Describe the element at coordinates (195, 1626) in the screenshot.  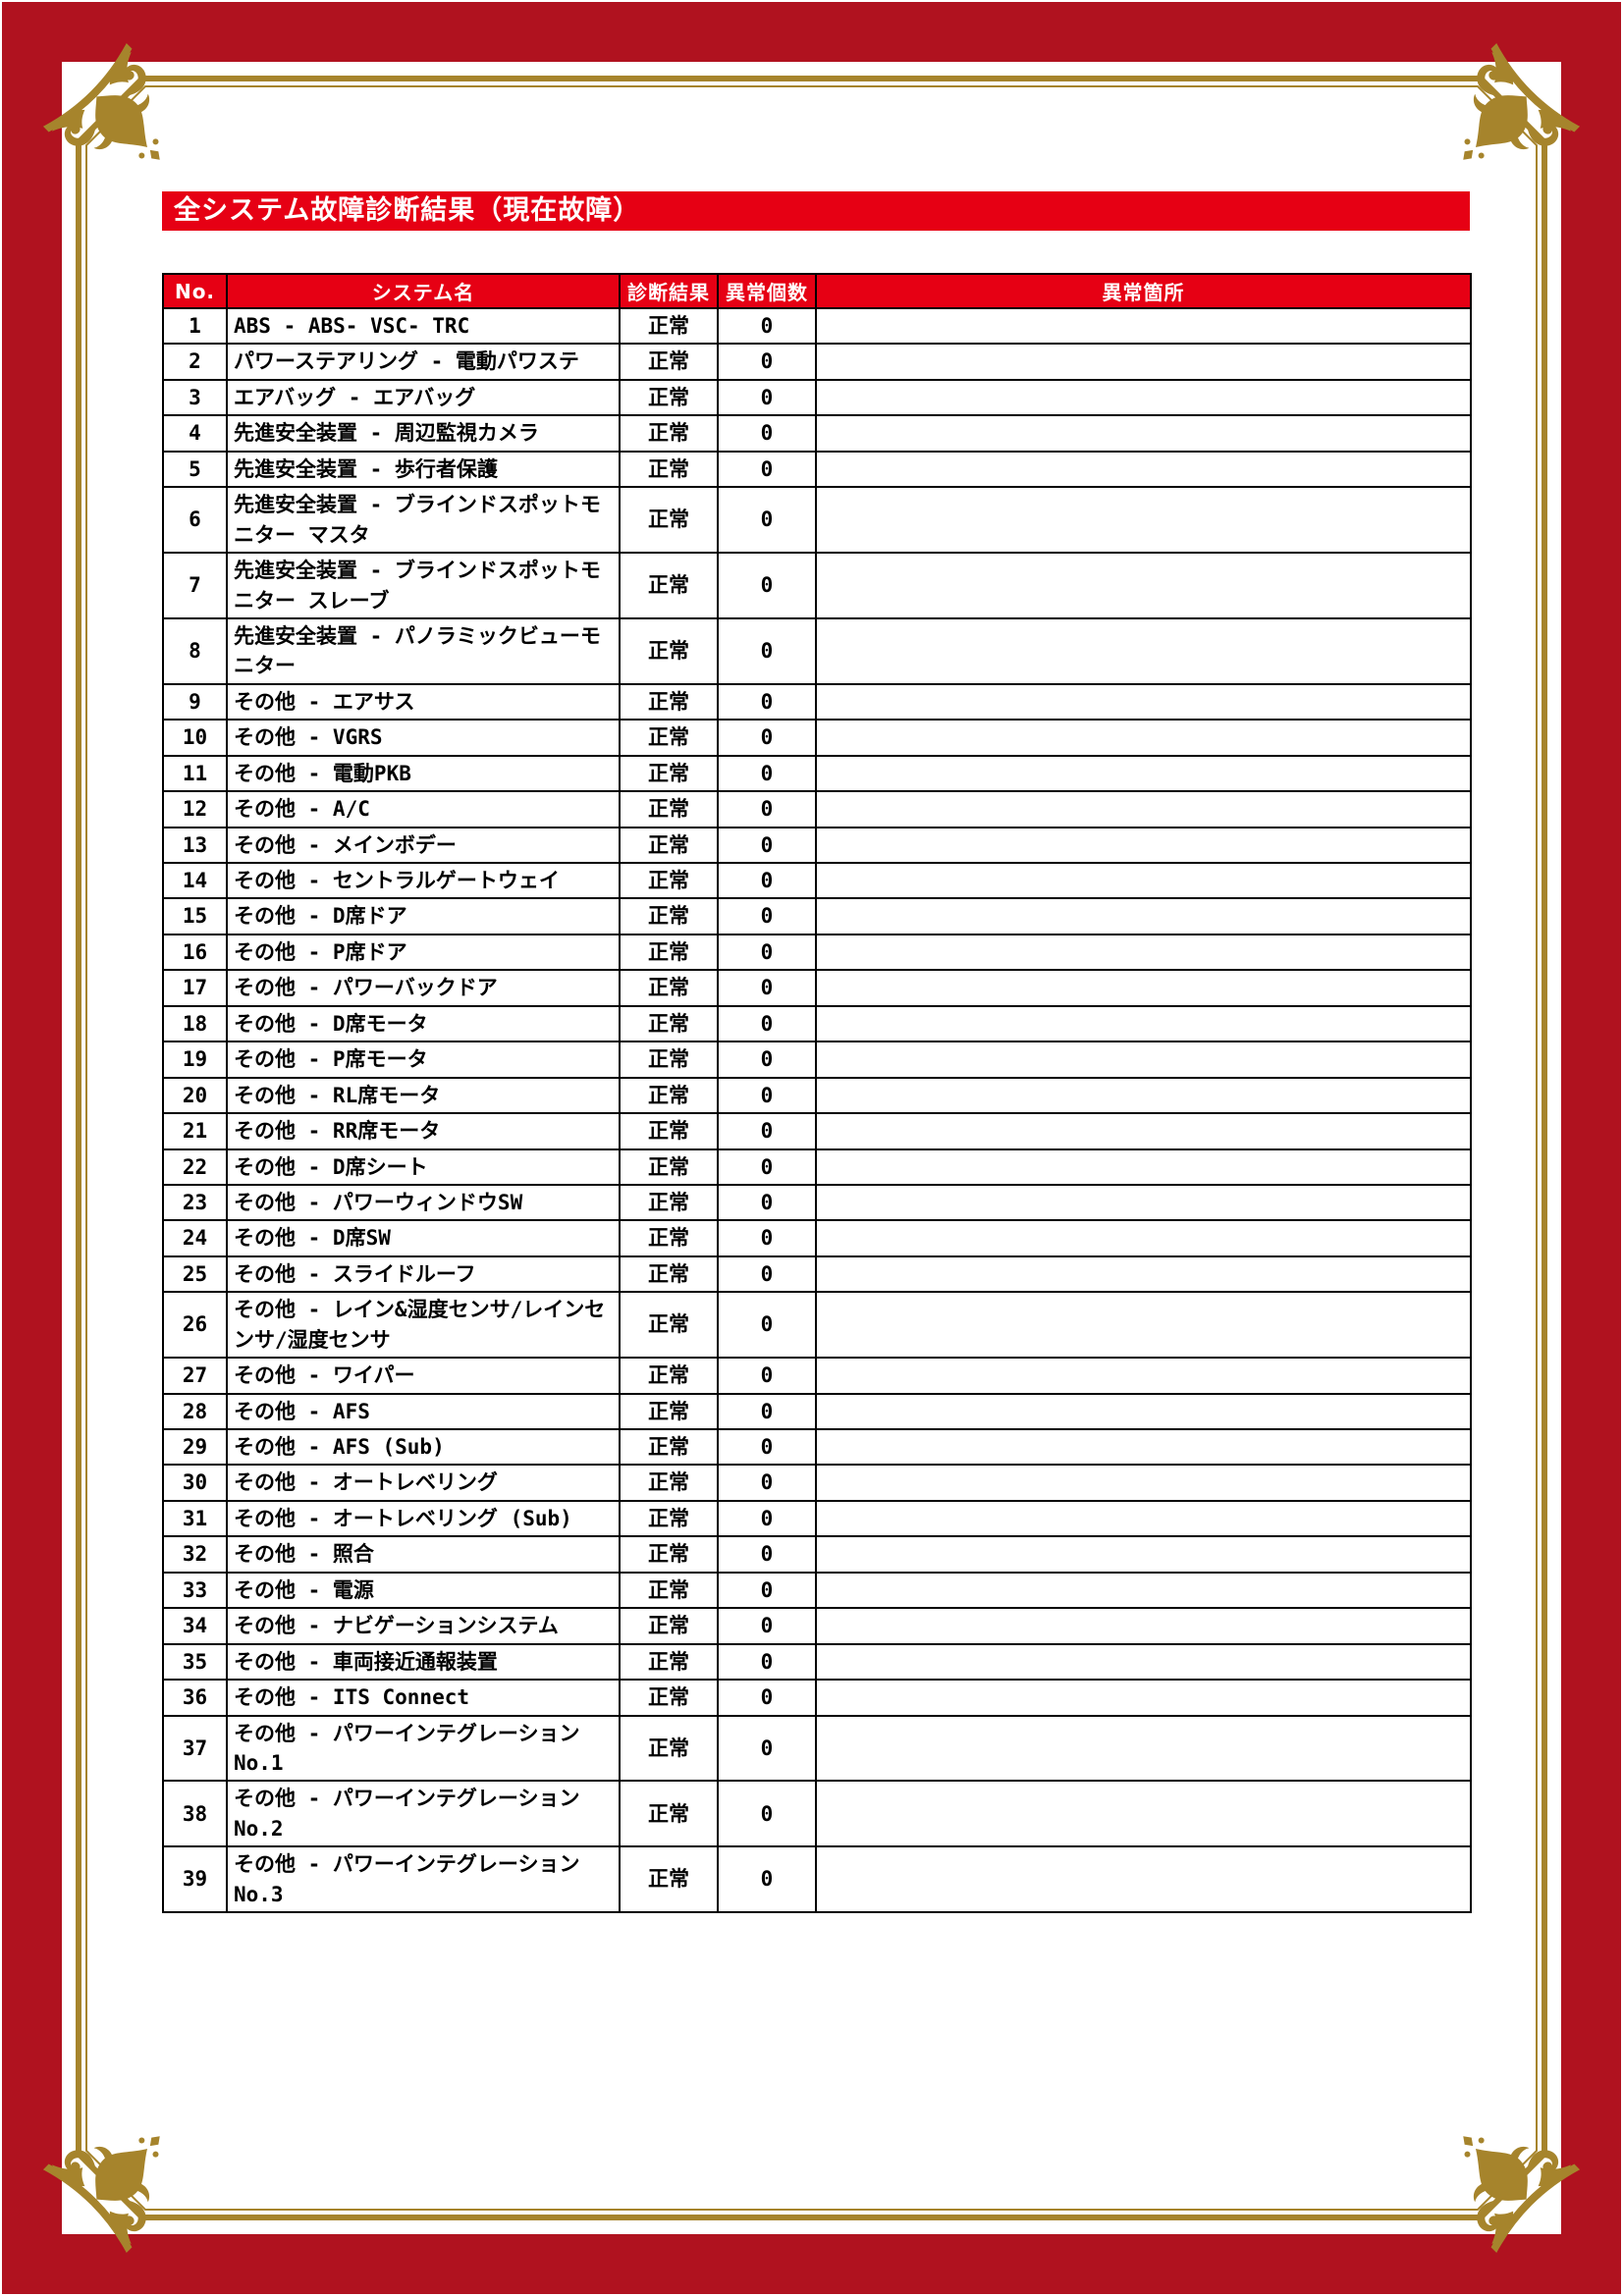
I see `cell-no: 34` at that location.